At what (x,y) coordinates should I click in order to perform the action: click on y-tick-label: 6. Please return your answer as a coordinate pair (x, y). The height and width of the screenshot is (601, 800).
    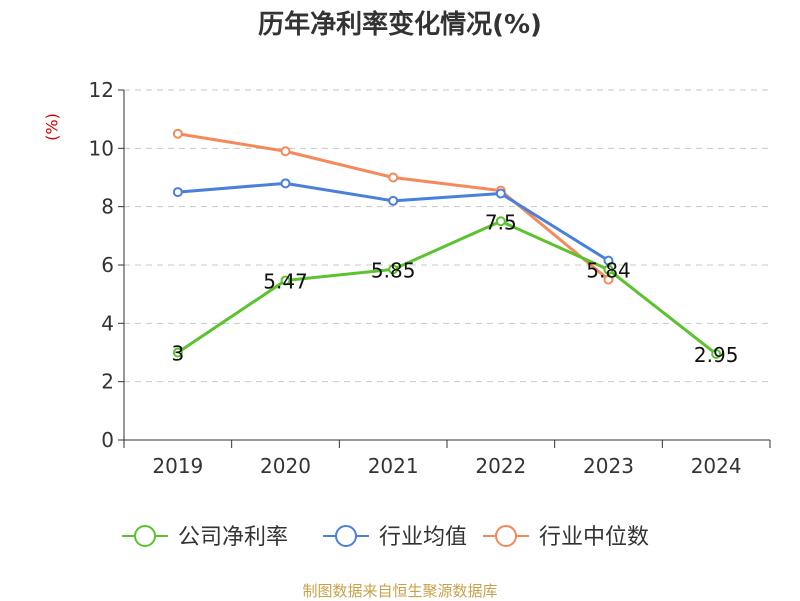
    Looking at the image, I should click on (107, 265).